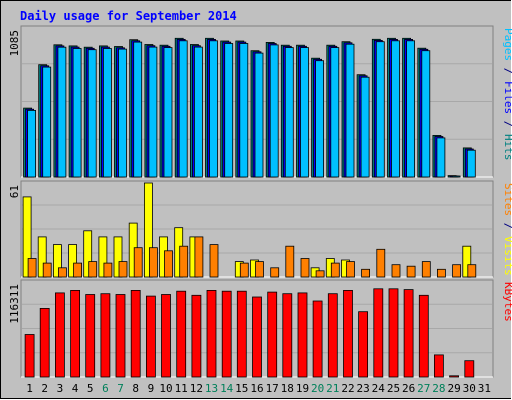  What do you see at coordinates (438, 388) in the screenshot?
I see `x-tick-label-28: 28` at bounding box center [438, 388].